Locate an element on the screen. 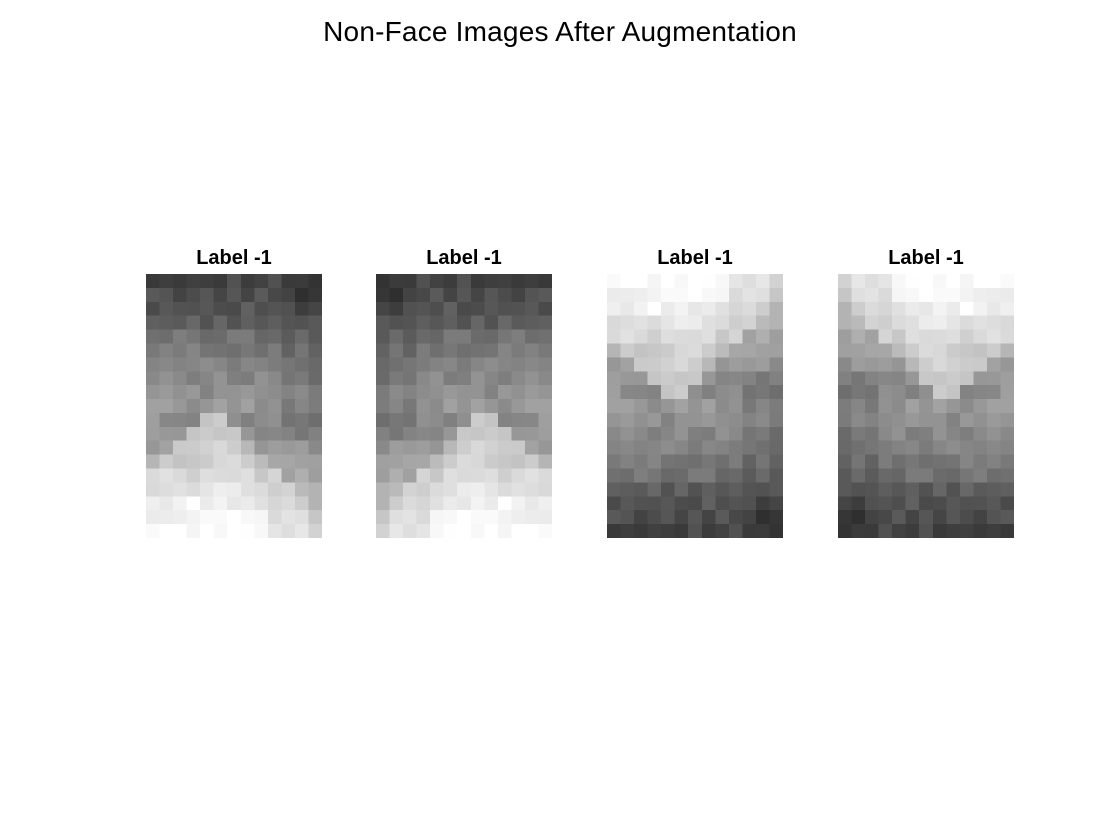 The image size is (1120, 840). image-panel-1: Label -1 is located at coordinates (234, 391).